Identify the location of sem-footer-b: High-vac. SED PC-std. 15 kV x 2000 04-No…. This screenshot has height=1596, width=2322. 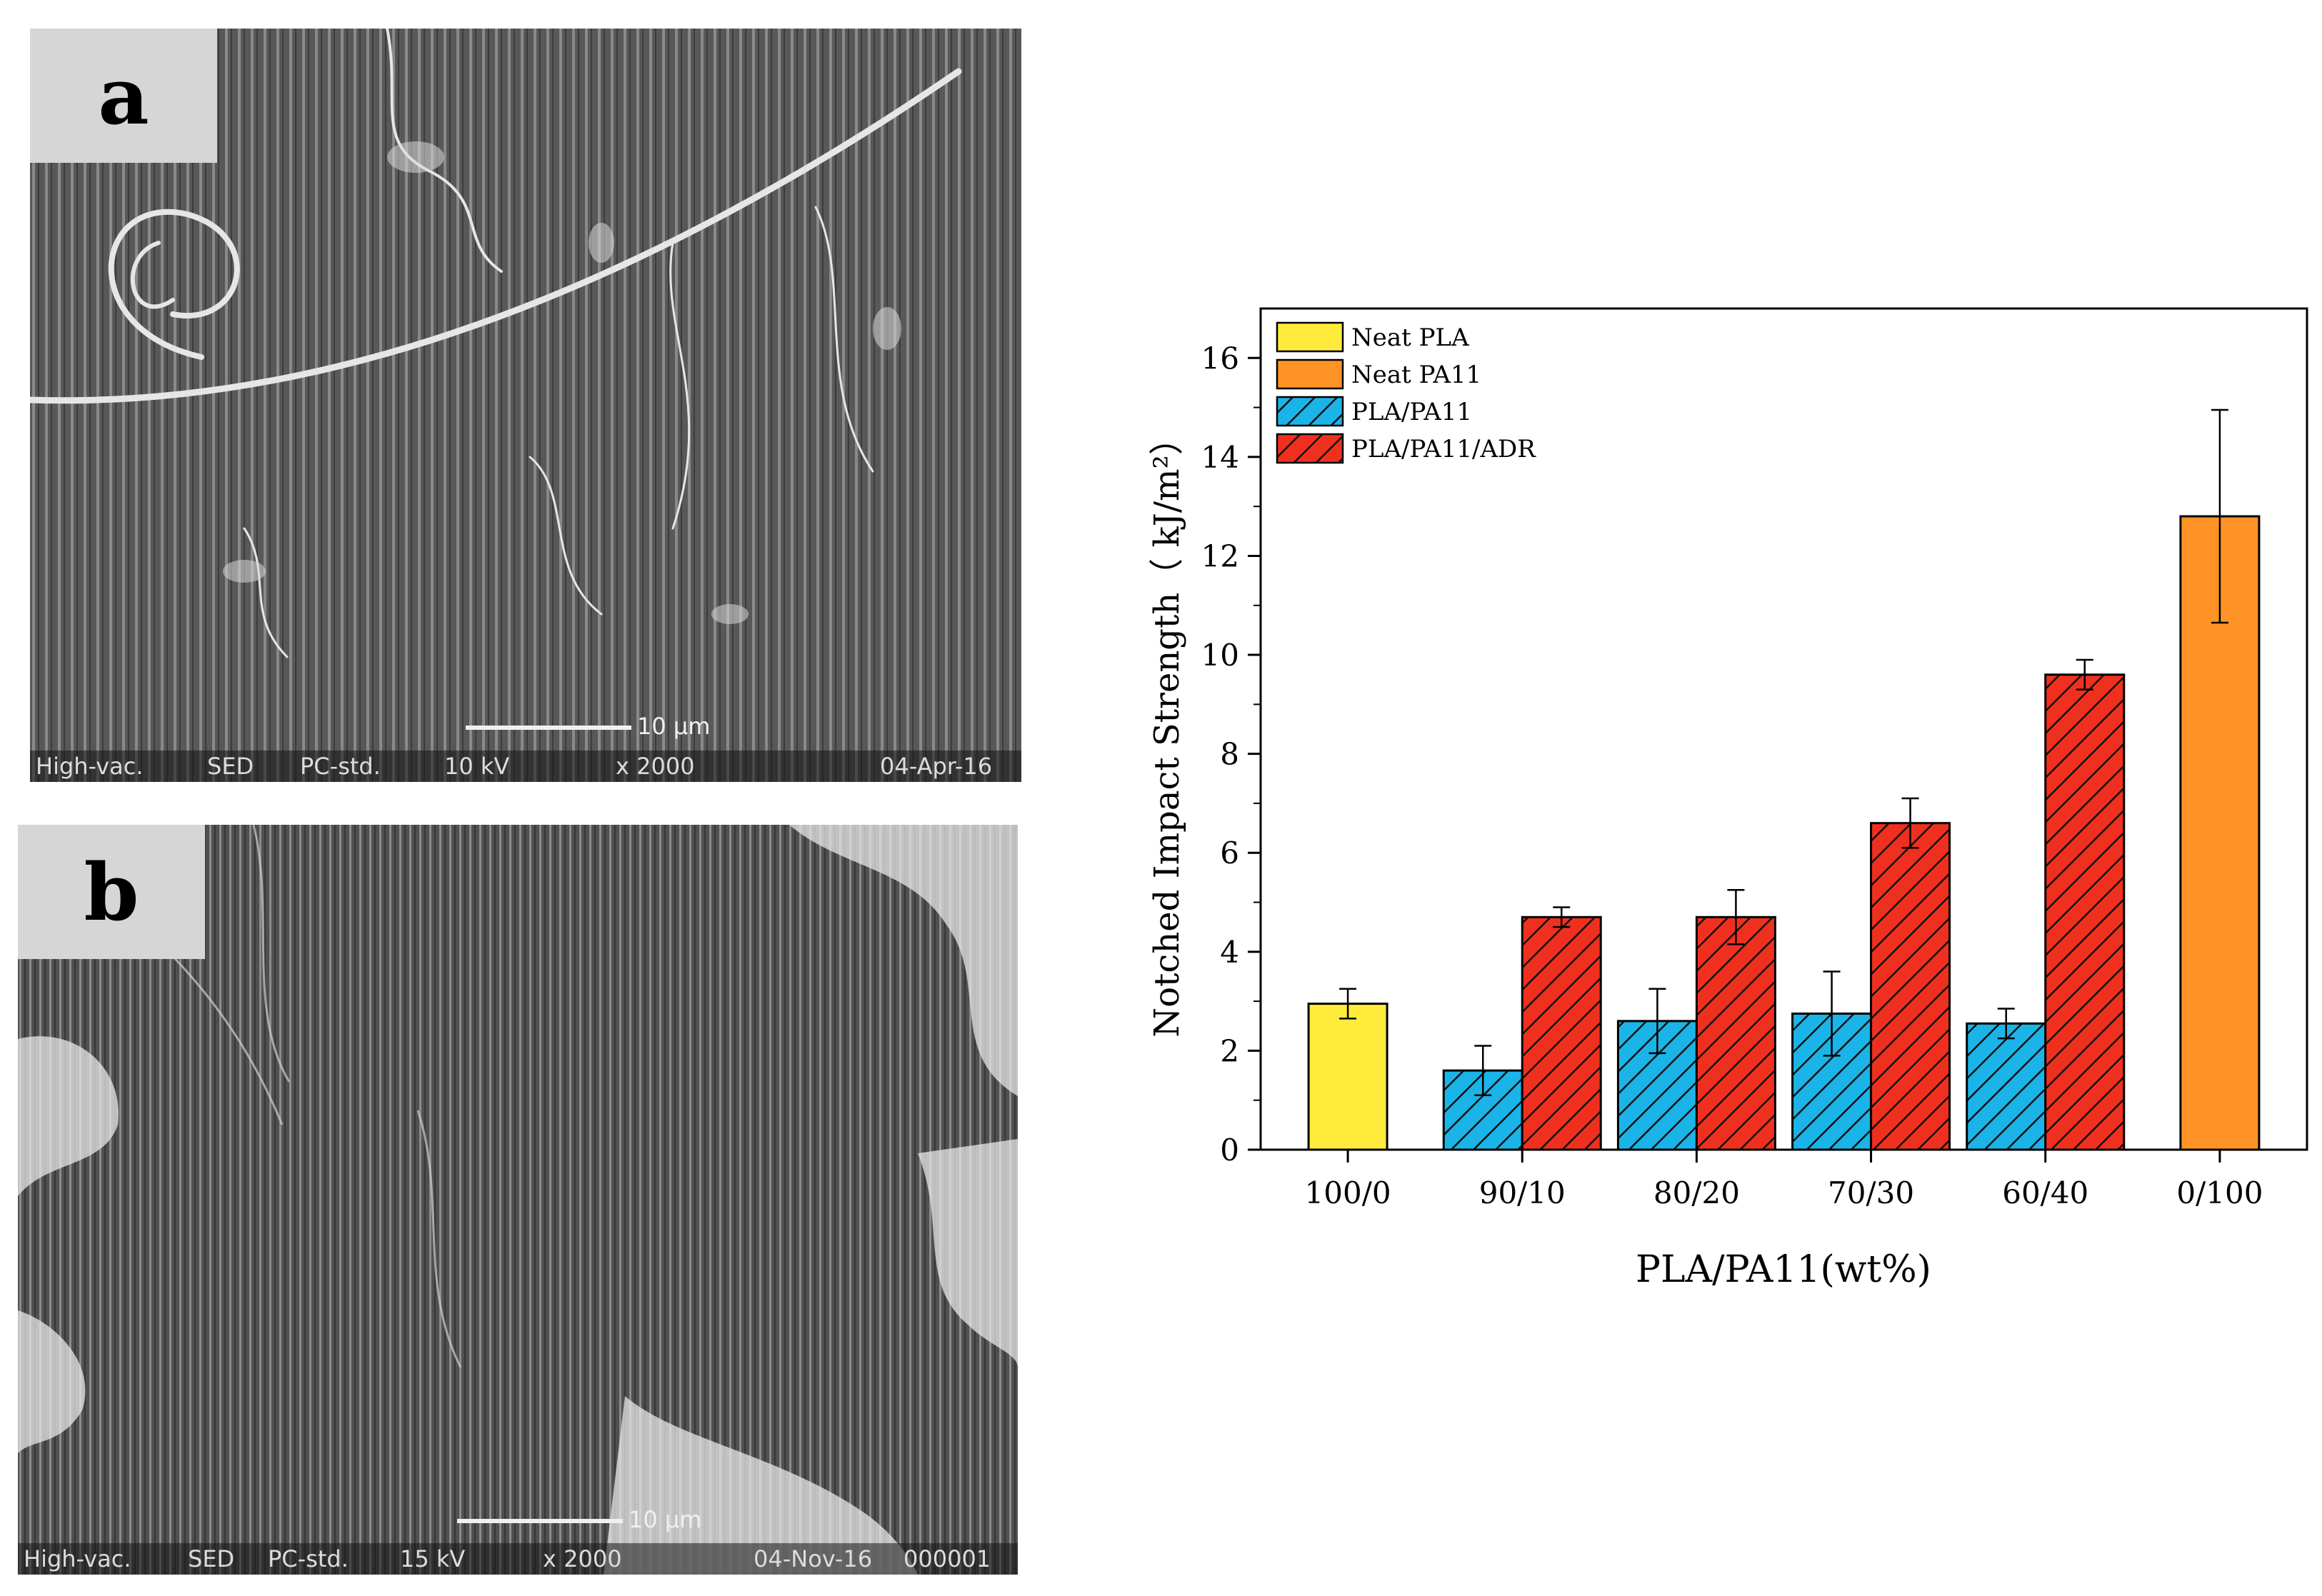
(518, 1559).